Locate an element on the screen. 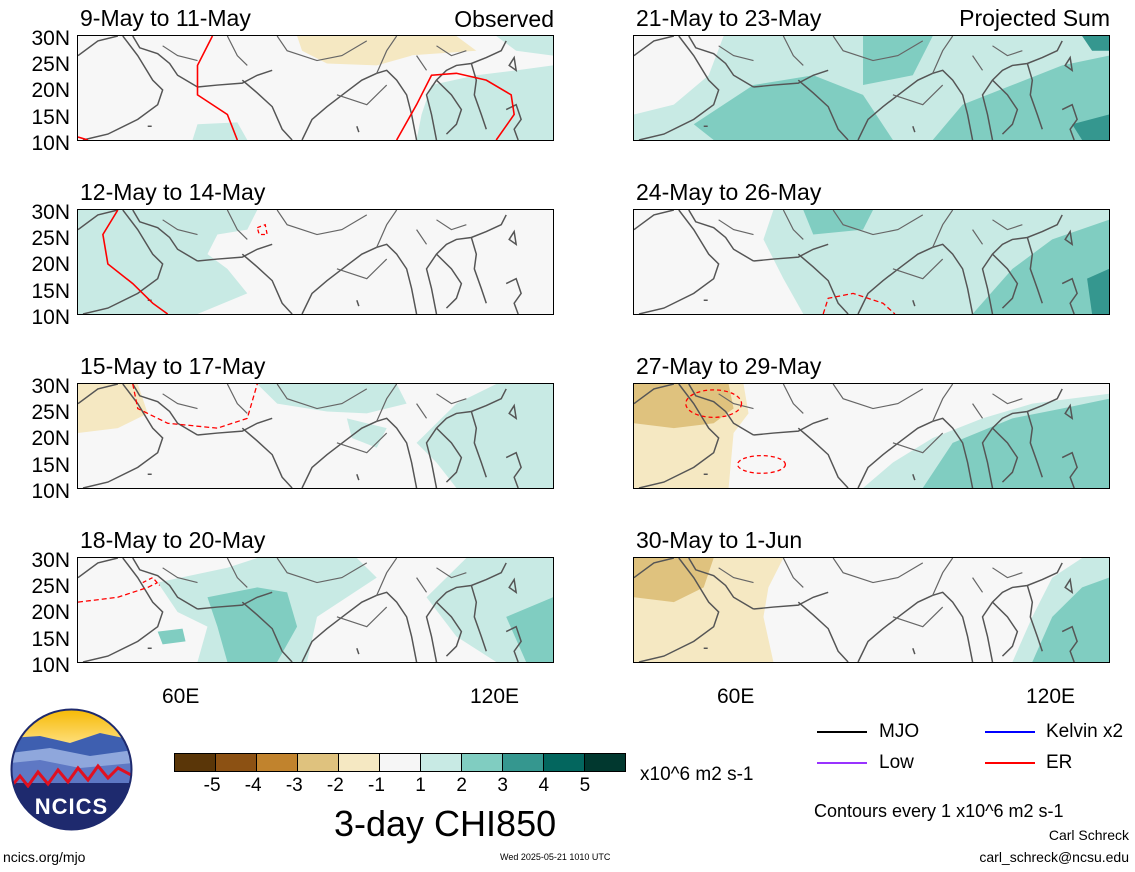  colorbar-tick-label: -3 is located at coordinates (294, 785).